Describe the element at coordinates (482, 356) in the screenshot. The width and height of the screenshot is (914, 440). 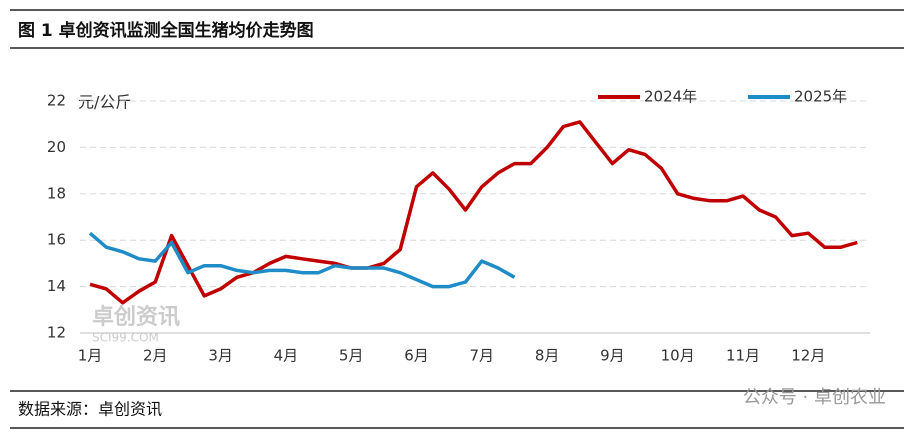
I see `x-tick-label: 7月` at that location.